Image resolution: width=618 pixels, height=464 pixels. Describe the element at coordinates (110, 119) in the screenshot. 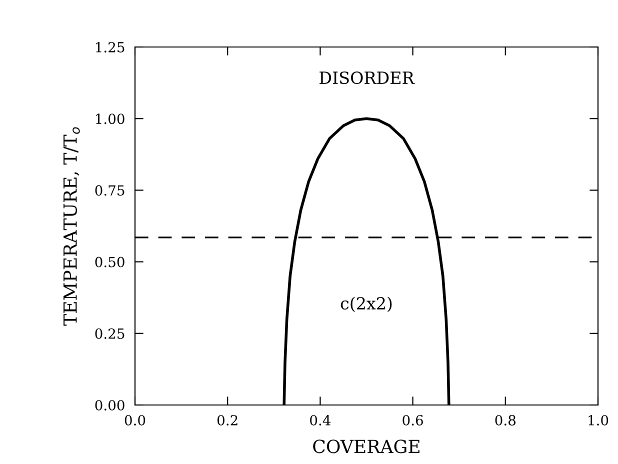

I see `y-tick-label: 1.00` at that location.